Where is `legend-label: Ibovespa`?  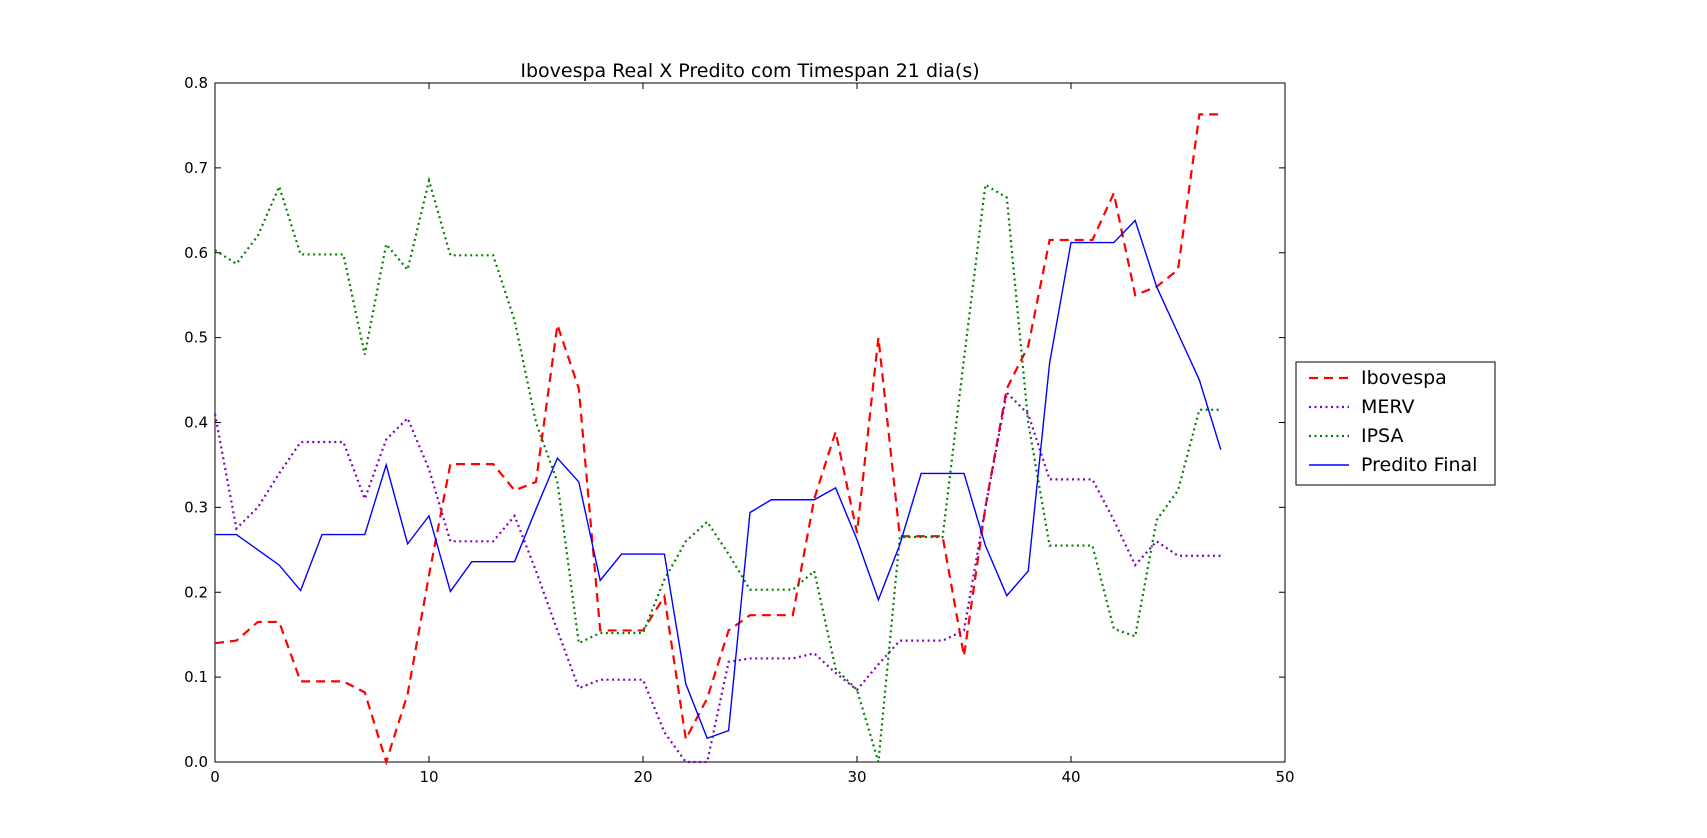 legend-label: Ibovespa is located at coordinates (1404, 378).